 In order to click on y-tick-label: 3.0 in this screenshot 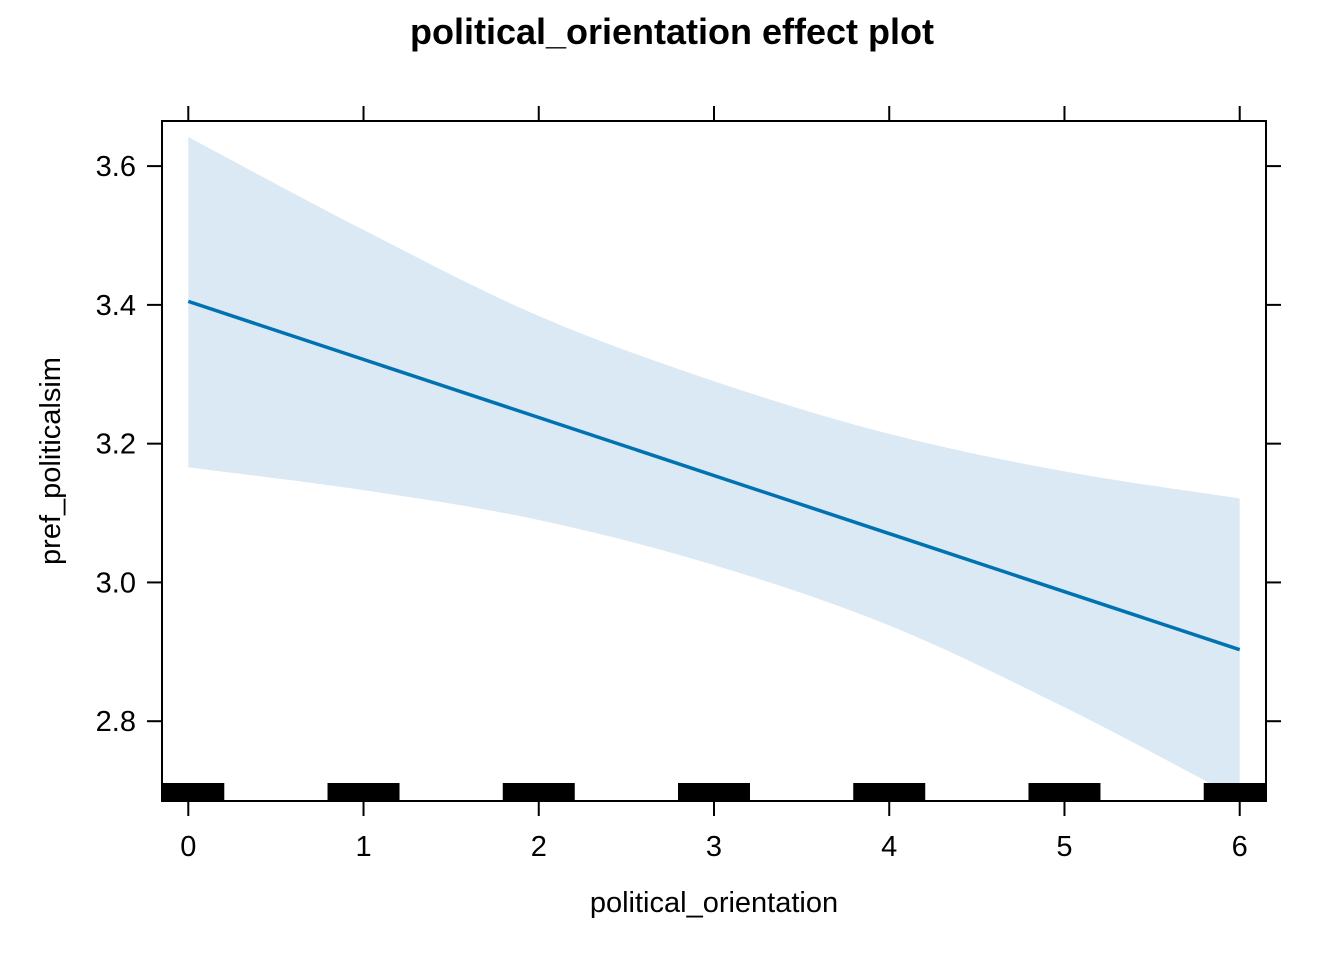, I will do `click(116, 583)`.